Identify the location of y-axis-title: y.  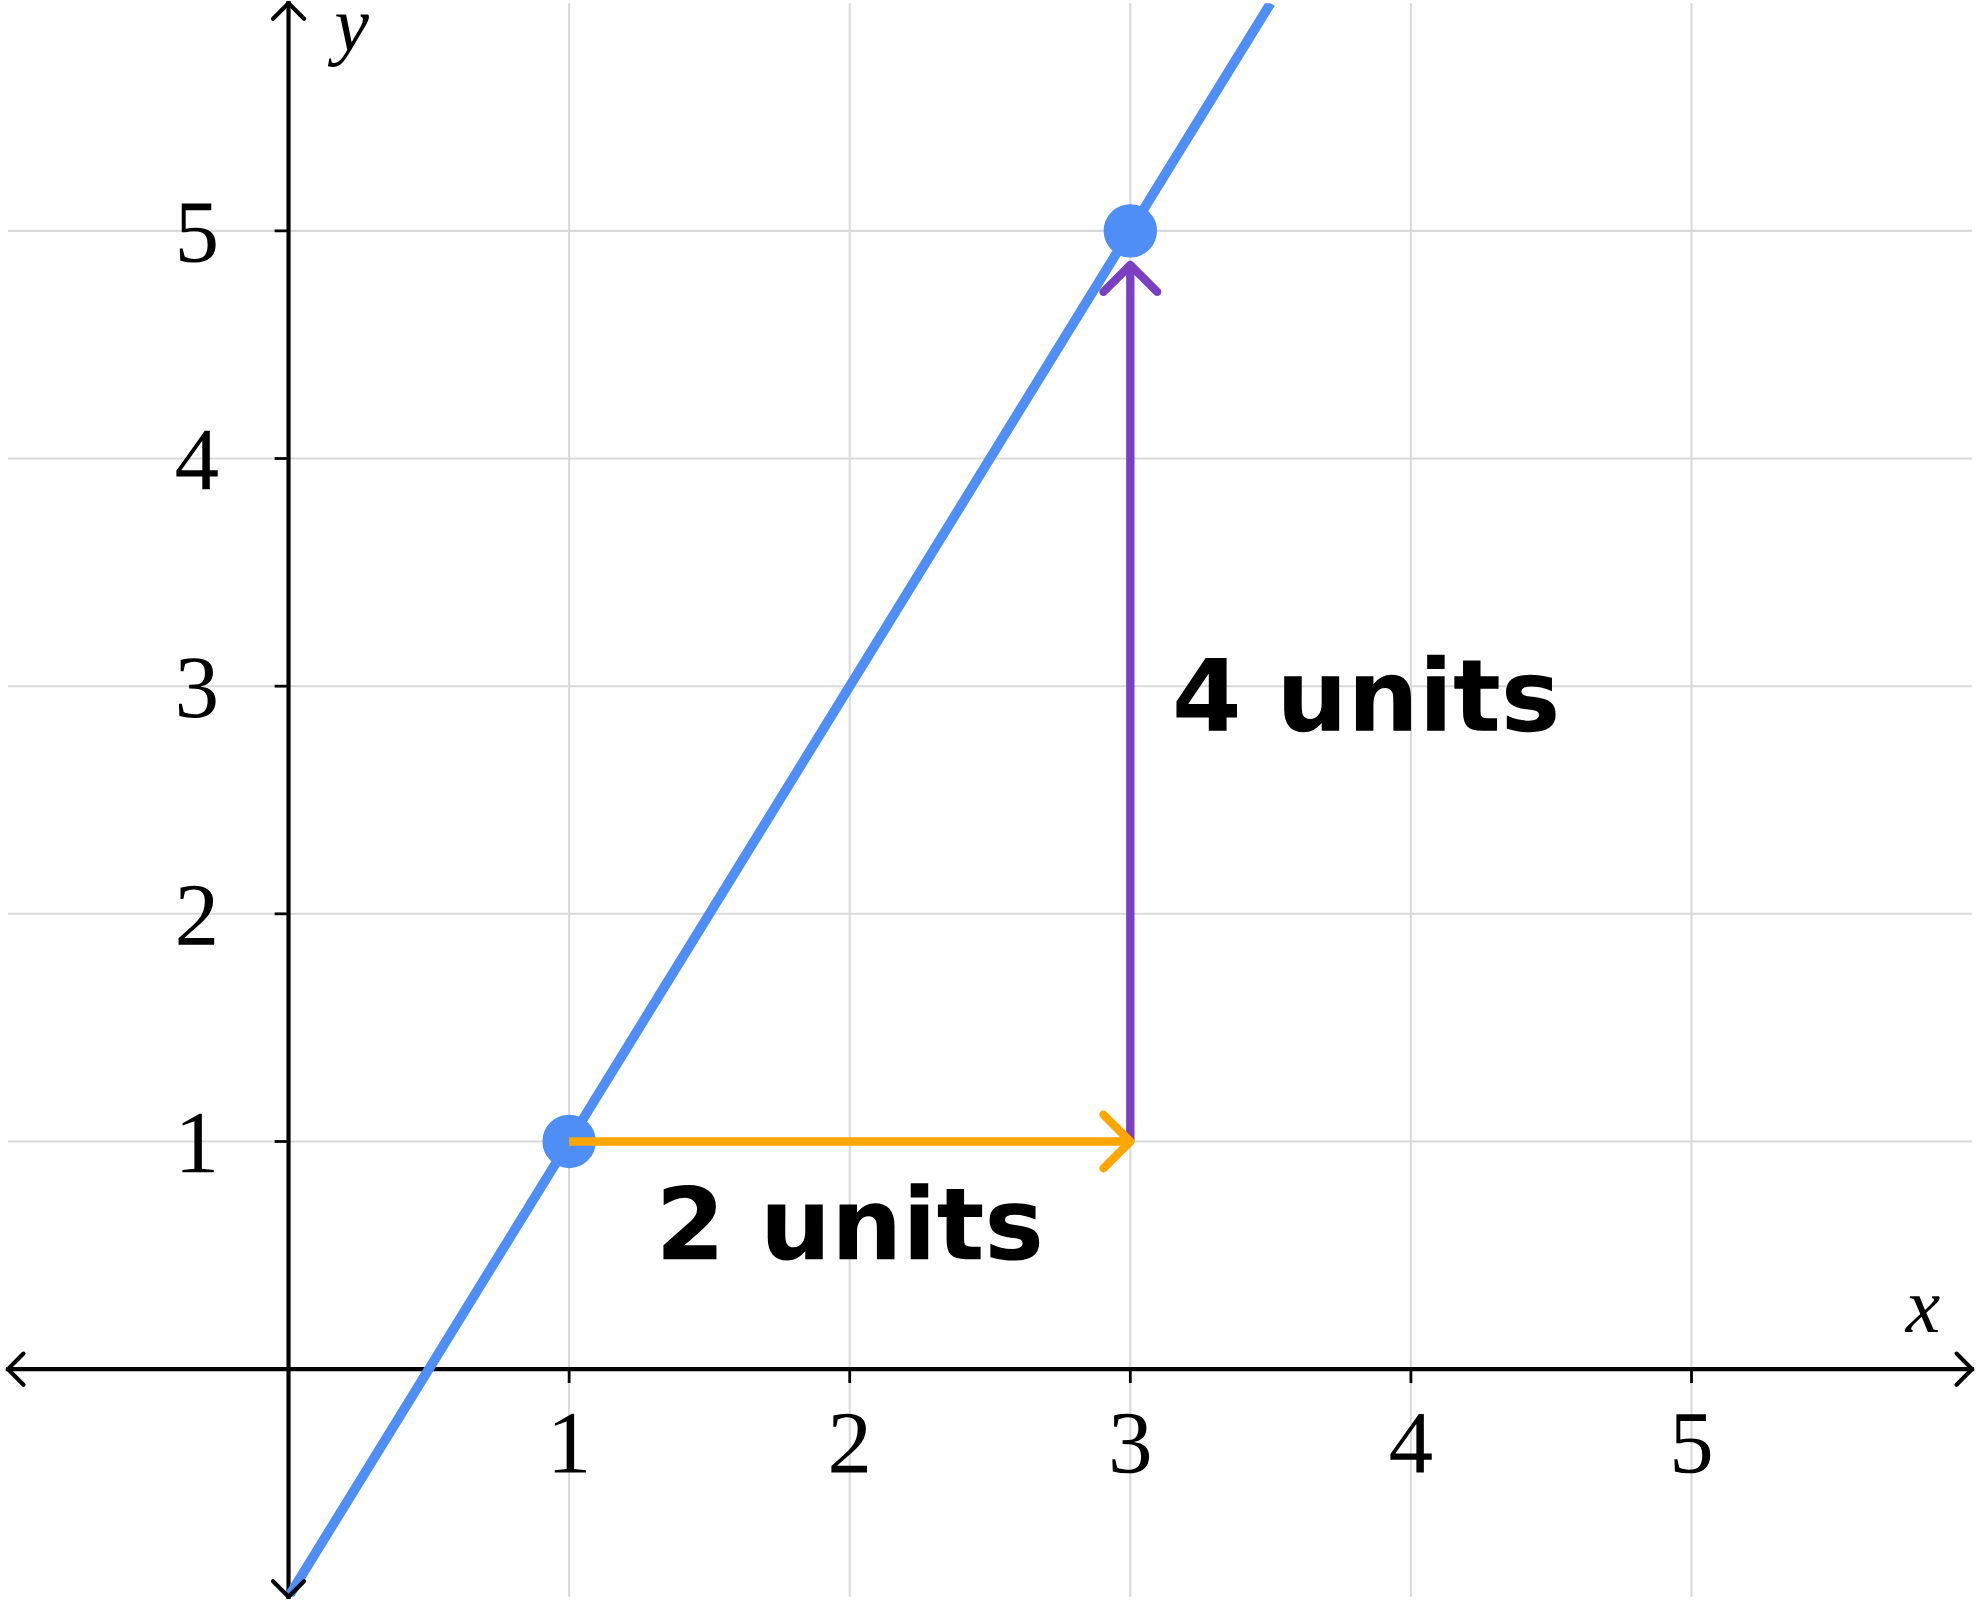
(348, 40).